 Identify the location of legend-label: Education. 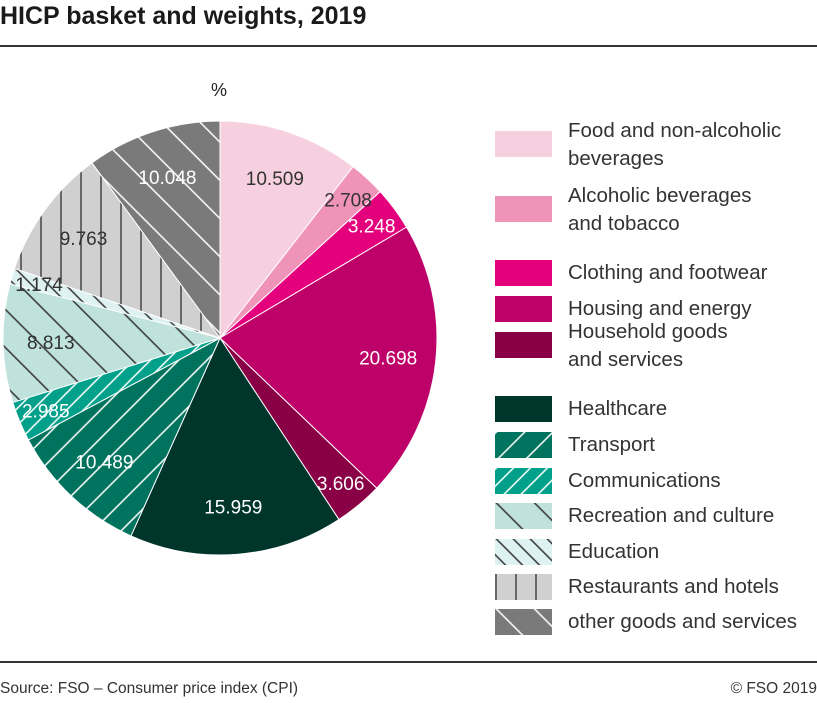
(613, 552).